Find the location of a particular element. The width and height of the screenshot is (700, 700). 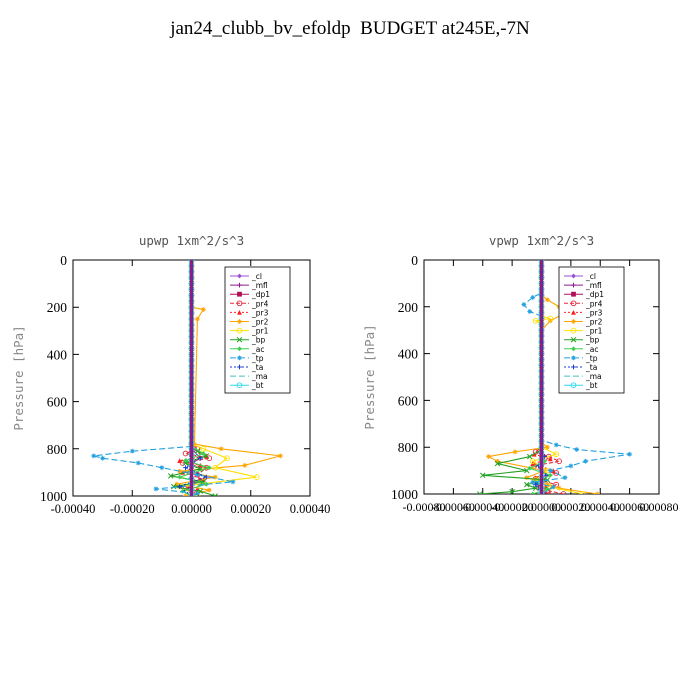

legend-marker-pr4 is located at coordinates (239, 303).